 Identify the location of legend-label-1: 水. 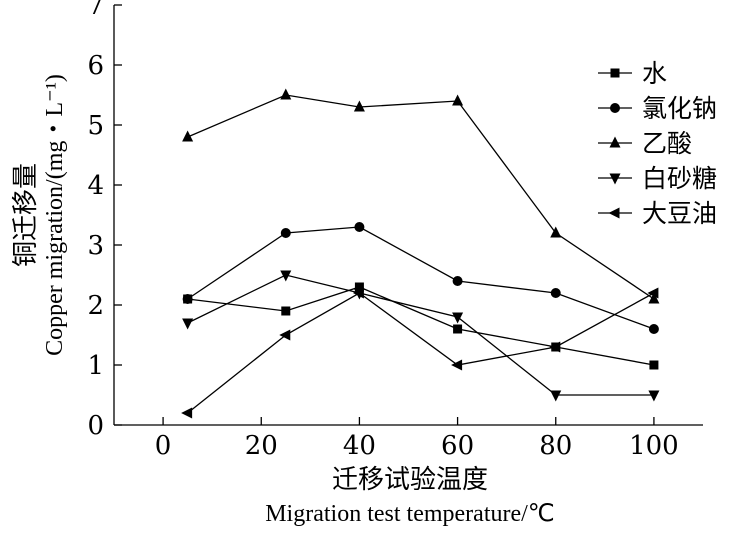
(654, 73).